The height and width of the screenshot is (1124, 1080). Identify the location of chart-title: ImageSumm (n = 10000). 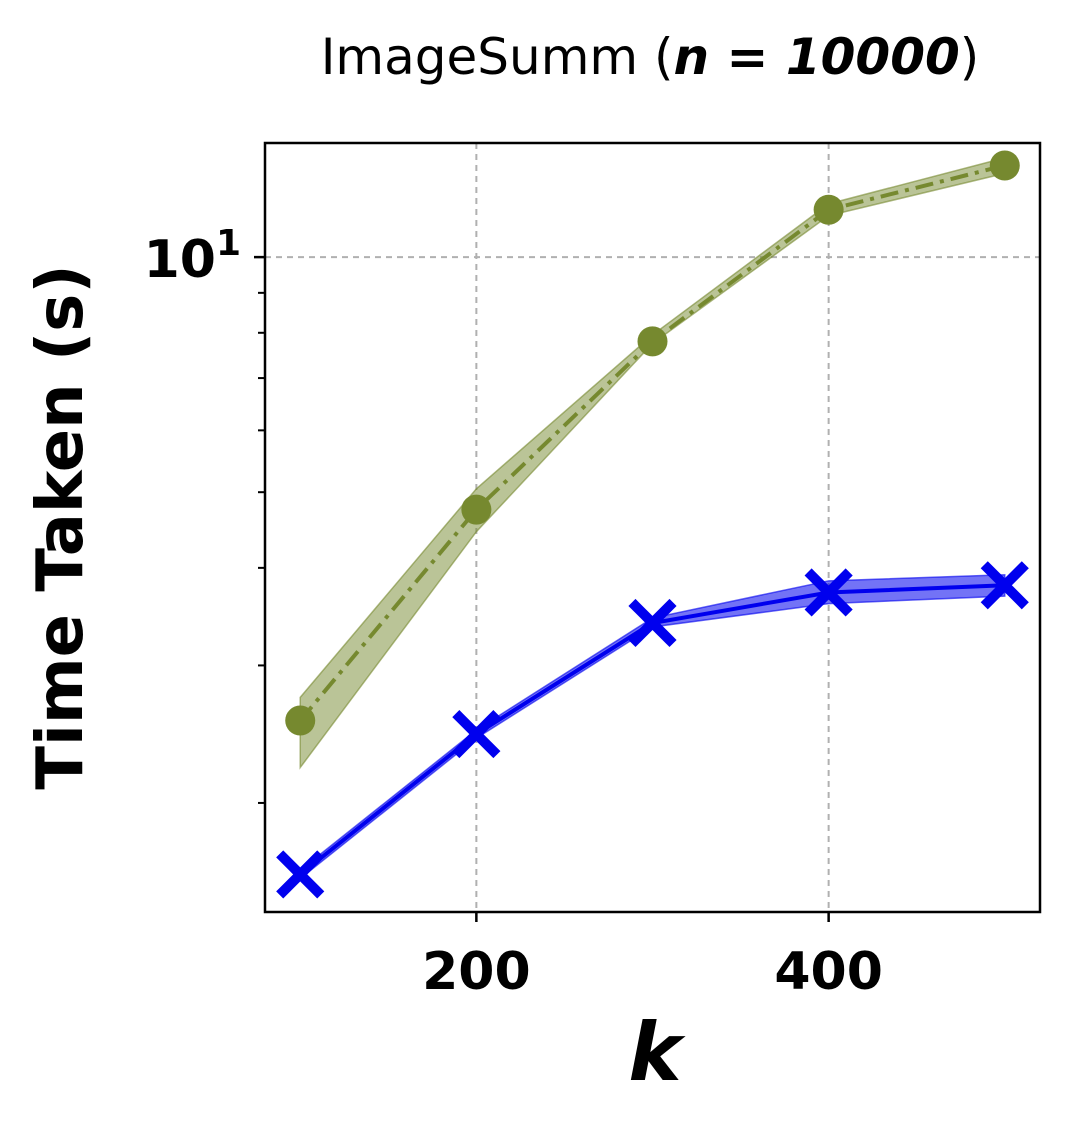
(650, 57).